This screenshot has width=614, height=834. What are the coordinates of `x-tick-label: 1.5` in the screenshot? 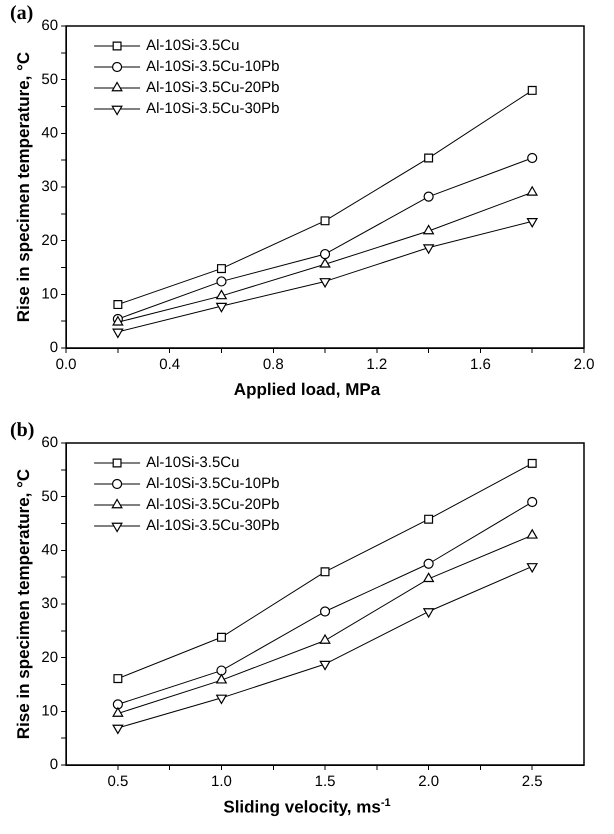 It's located at (325, 781).